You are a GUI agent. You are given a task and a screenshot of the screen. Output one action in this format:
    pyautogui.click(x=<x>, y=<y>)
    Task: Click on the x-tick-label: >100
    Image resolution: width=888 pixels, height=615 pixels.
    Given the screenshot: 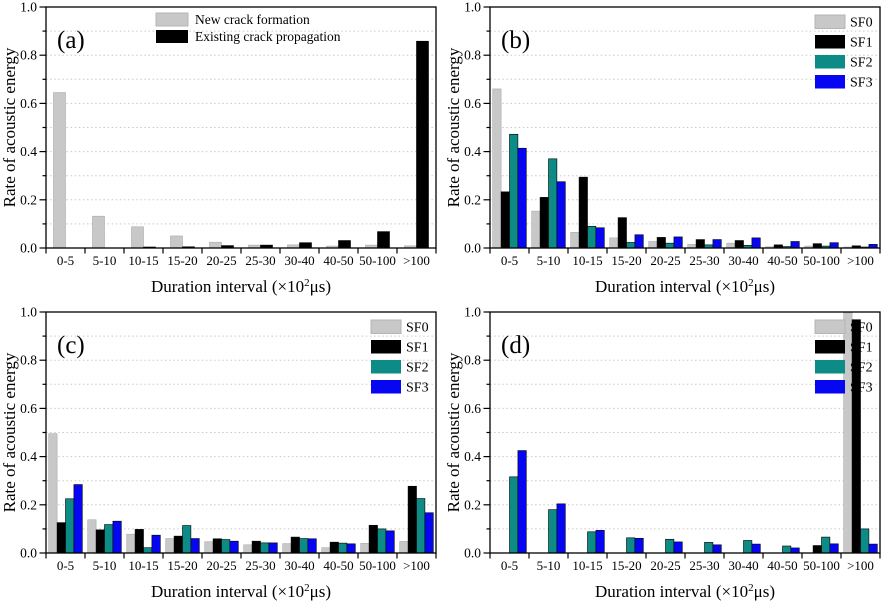 What is the action you would take?
    pyautogui.click(x=416, y=565)
    